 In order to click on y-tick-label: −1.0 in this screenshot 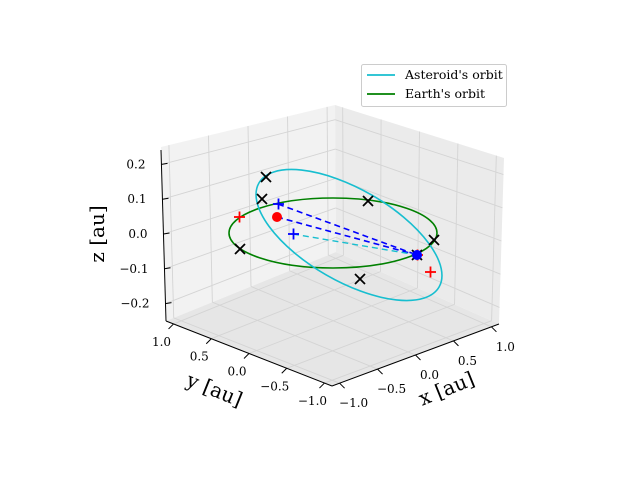, I will do `click(312, 401)`.